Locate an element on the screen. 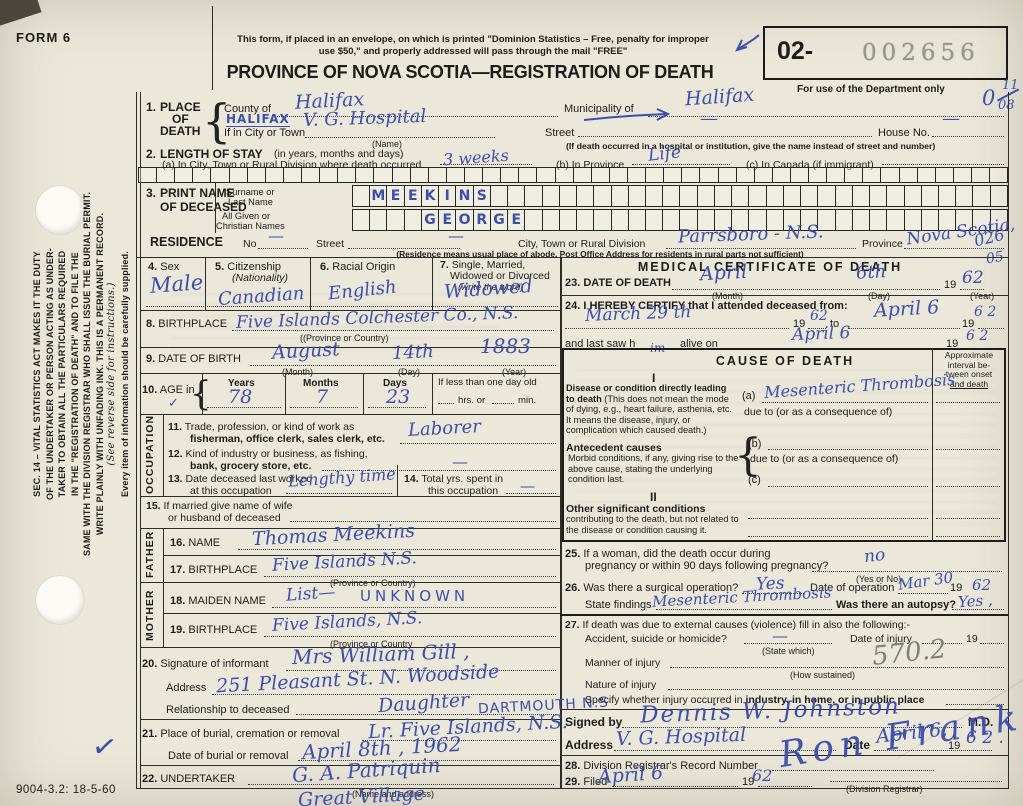 Image resolution: width=1023 pixels, height=806 pixels. signed-by-label: Signed by is located at coordinates (594, 722).